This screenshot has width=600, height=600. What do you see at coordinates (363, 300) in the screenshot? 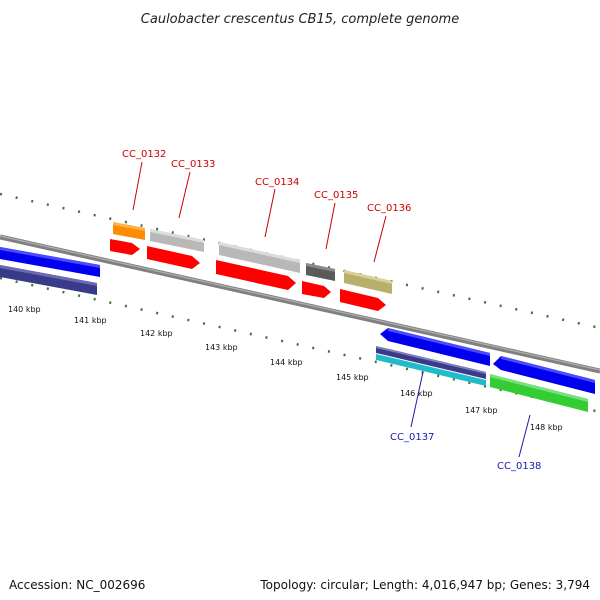
I see `cds-cc0136` at bounding box center [363, 300].